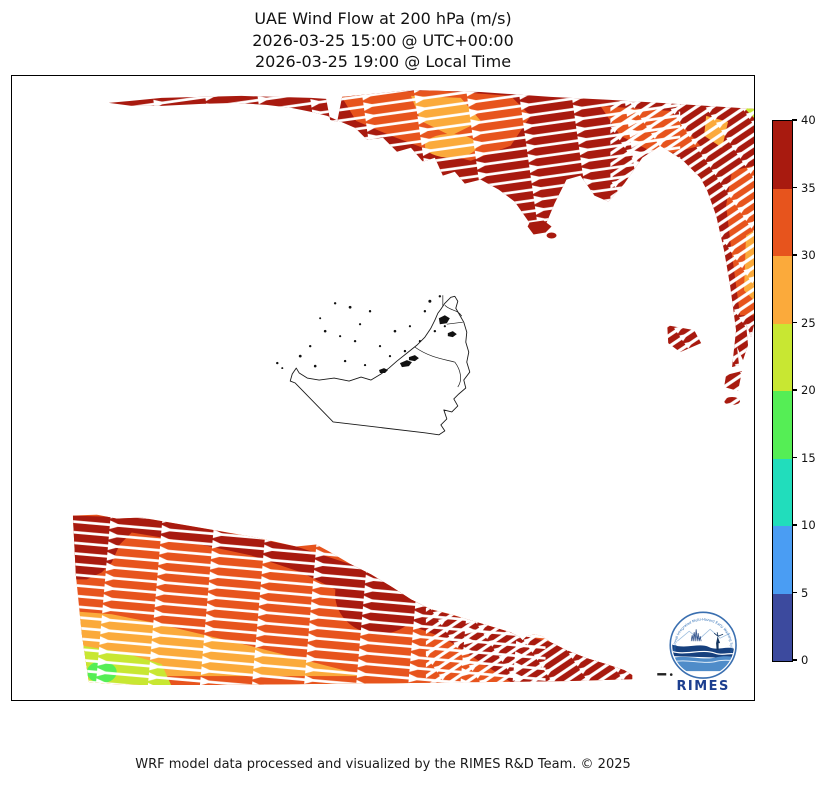 The image size is (835, 788). What do you see at coordinates (808, 187) in the screenshot?
I see `colorbar-tick-label: 35` at bounding box center [808, 187].